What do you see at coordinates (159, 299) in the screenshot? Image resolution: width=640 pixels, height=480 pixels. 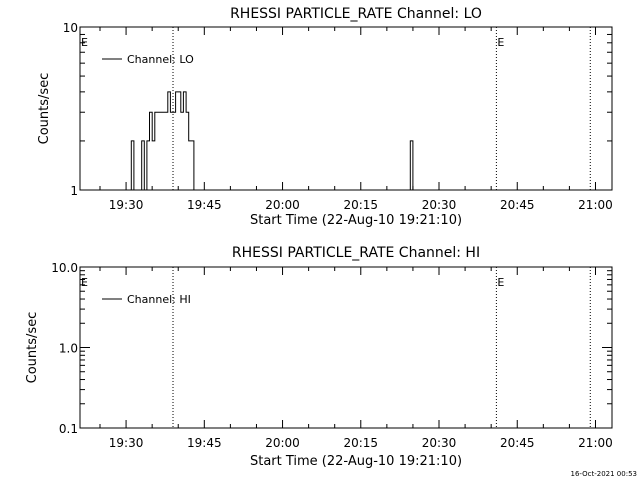 I see `legend-label: Channel: HI` at bounding box center [159, 299].